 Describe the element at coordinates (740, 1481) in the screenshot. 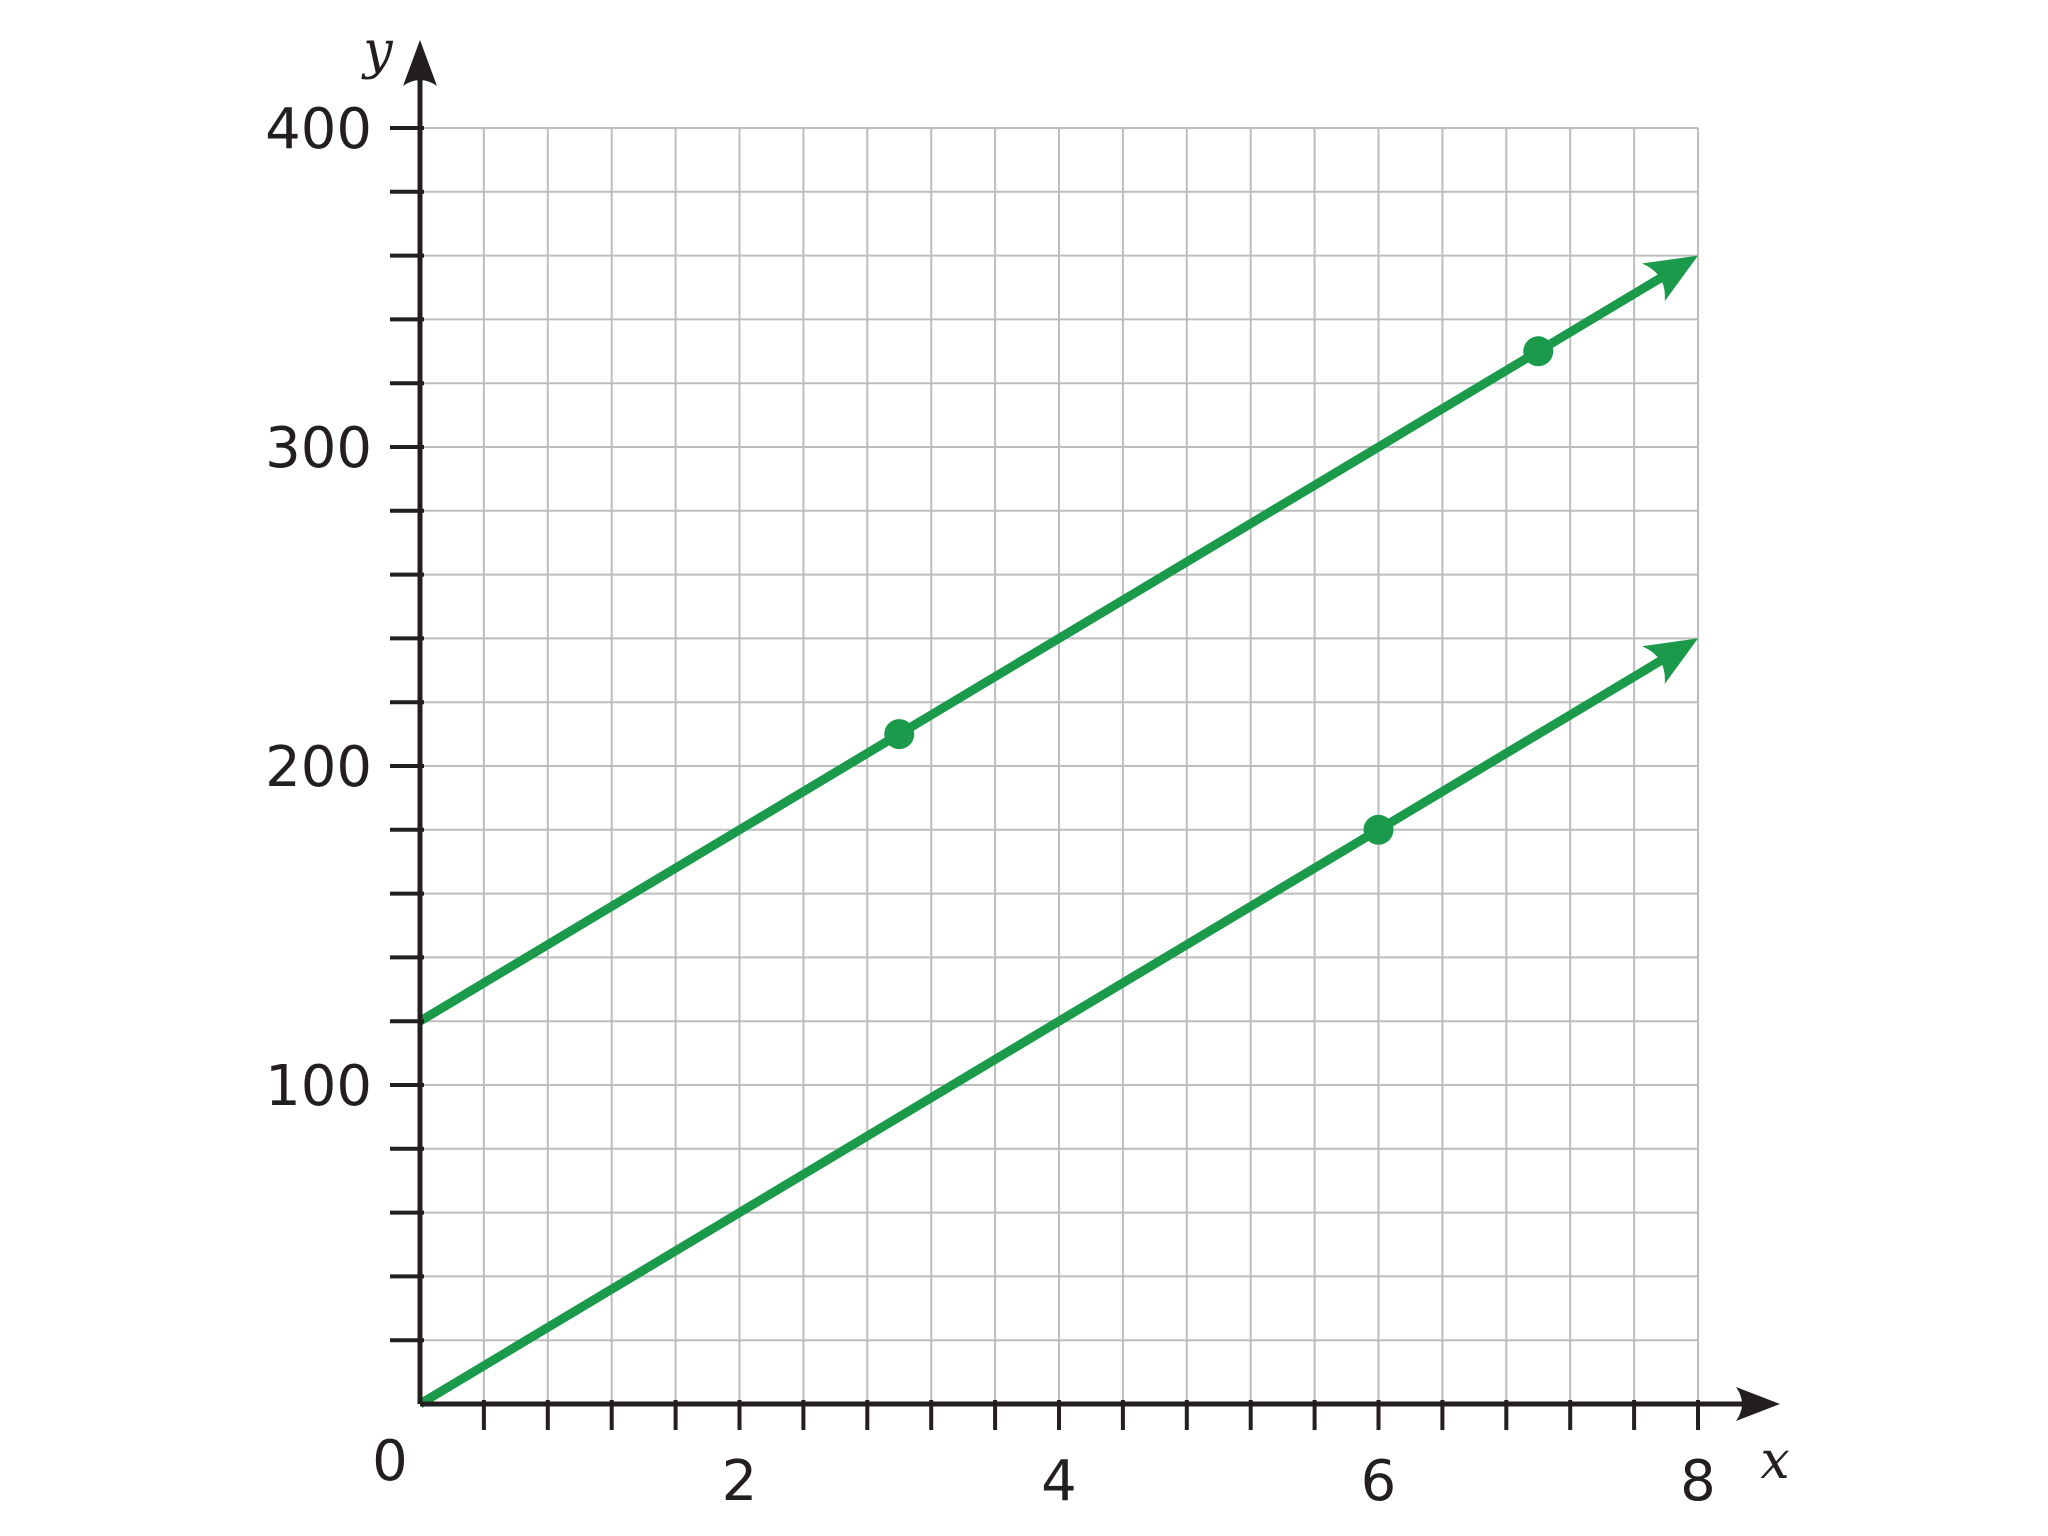

I see `x-tick-label: 2` at that location.